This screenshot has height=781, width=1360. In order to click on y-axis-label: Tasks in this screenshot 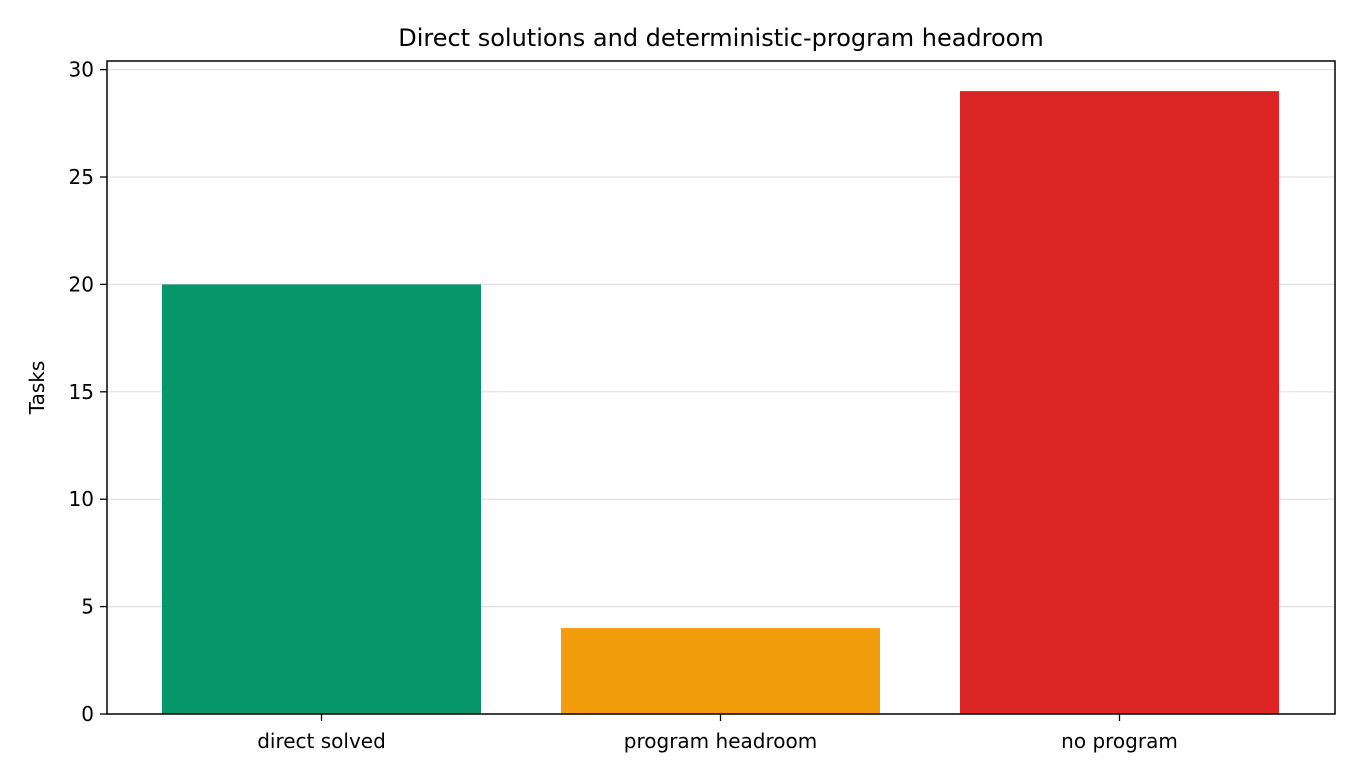, I will do `click(37, 388)`.